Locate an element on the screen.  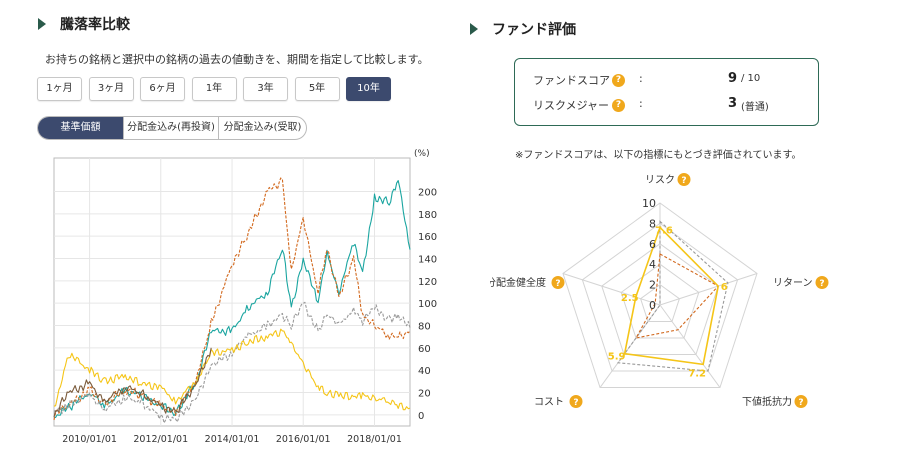
period-button: 5年 is located at coordinates (317, 89).